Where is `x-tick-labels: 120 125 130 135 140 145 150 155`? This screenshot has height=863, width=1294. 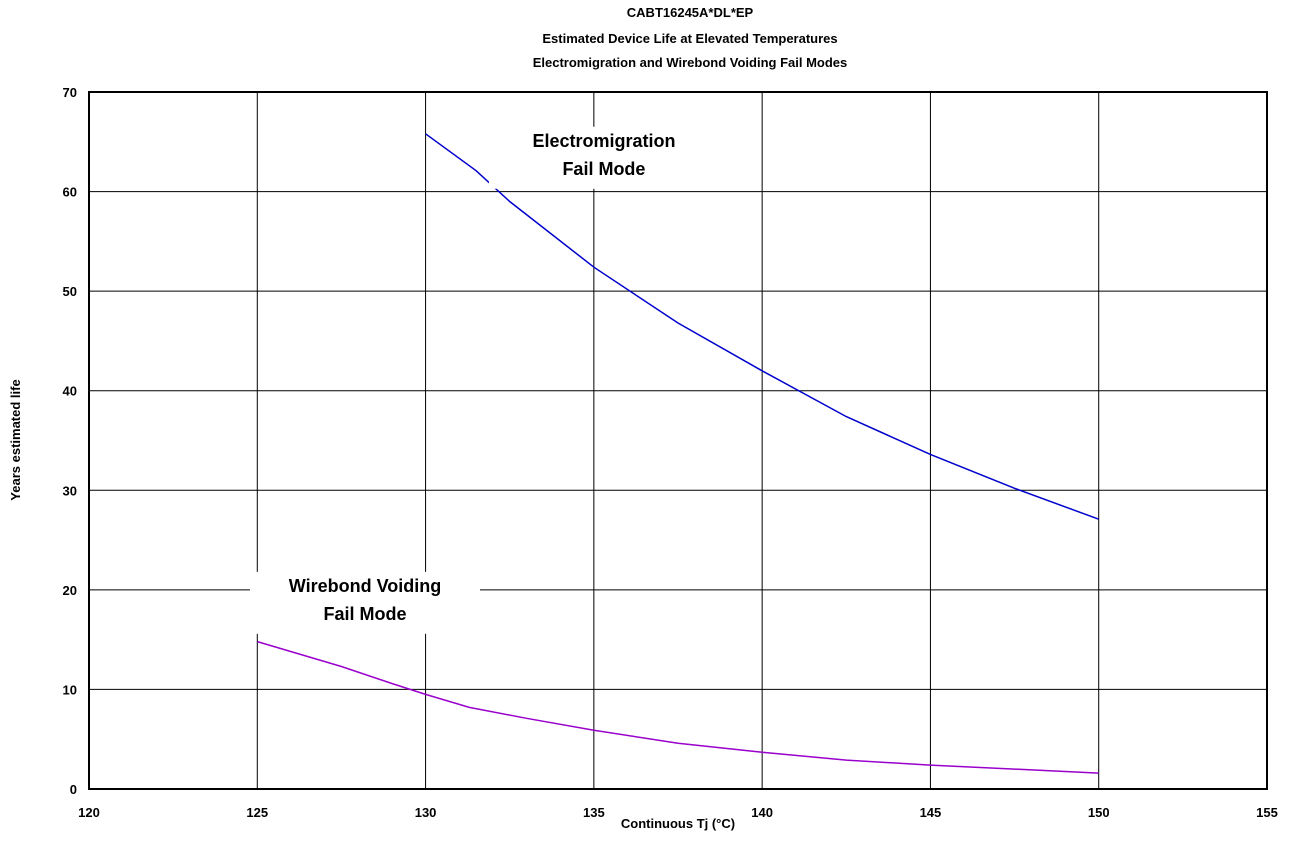
x-tick-labels: 120 125 130 135 140 145 150 155 is located at coordinates (678, 812).